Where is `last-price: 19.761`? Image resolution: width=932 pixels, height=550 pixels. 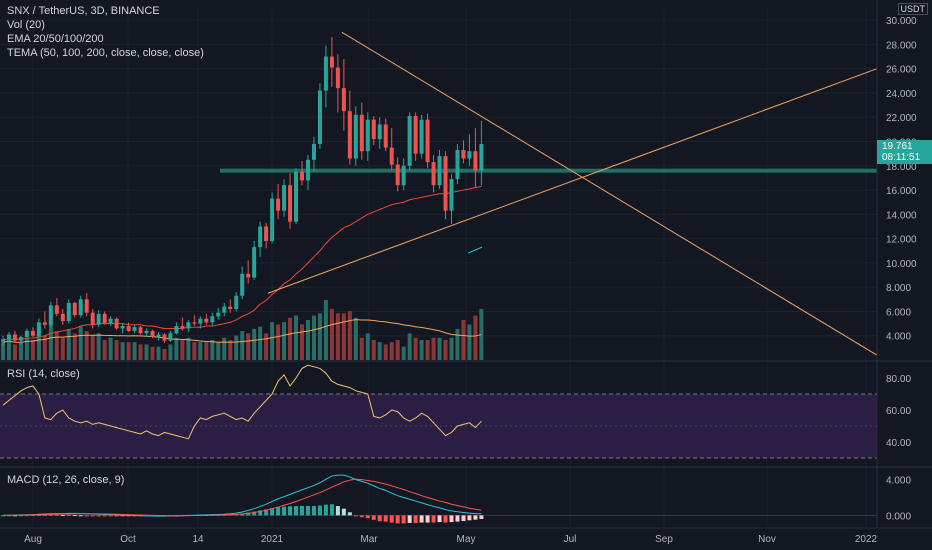 last-price: 19.761 is located at coordinates (897, 146).